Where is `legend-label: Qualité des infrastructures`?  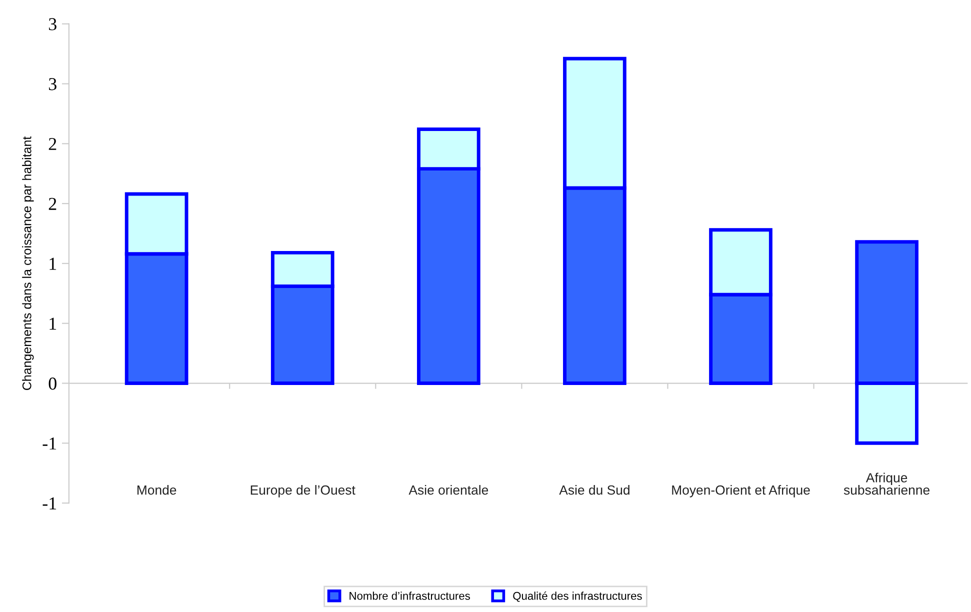
legend-label: Qualité des infrastructures is located at coordinates (577, 597).